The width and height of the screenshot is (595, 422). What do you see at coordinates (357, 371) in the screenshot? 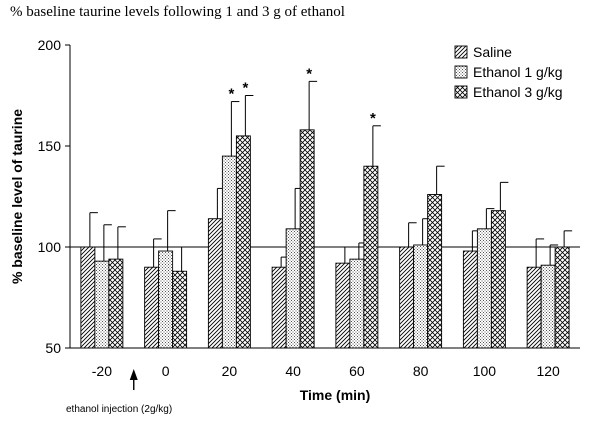
I see `x-tick-label: 60` at bounding box center [357, 371].